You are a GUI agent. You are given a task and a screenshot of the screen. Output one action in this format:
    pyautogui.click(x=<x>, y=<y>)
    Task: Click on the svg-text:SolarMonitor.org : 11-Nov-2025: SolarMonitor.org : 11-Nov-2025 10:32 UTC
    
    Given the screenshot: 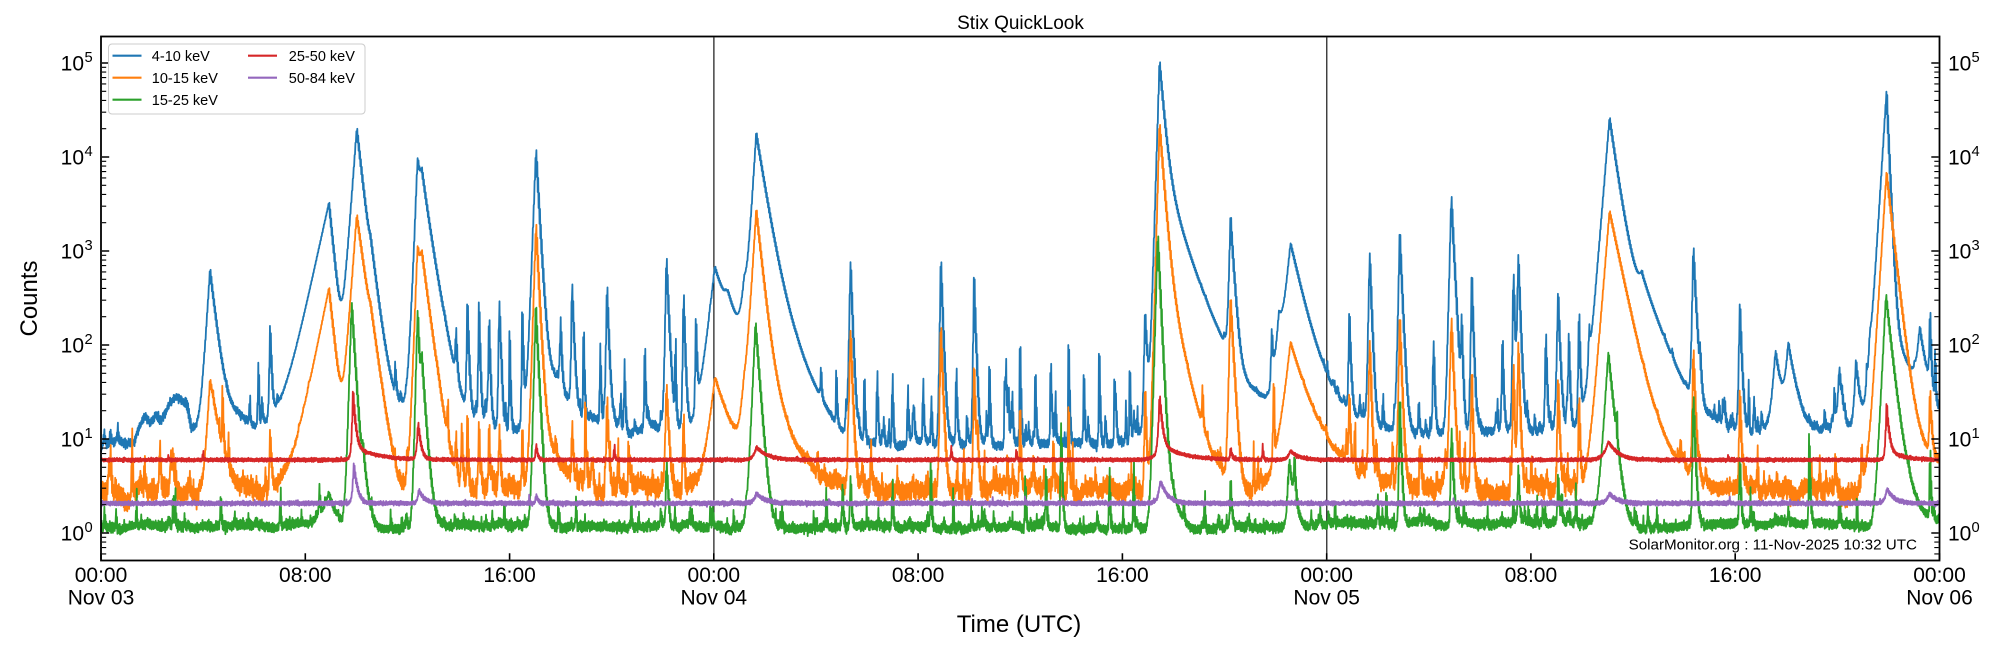 What is the action you would take?
    pyautogui.click(x=1773, y=545)
    